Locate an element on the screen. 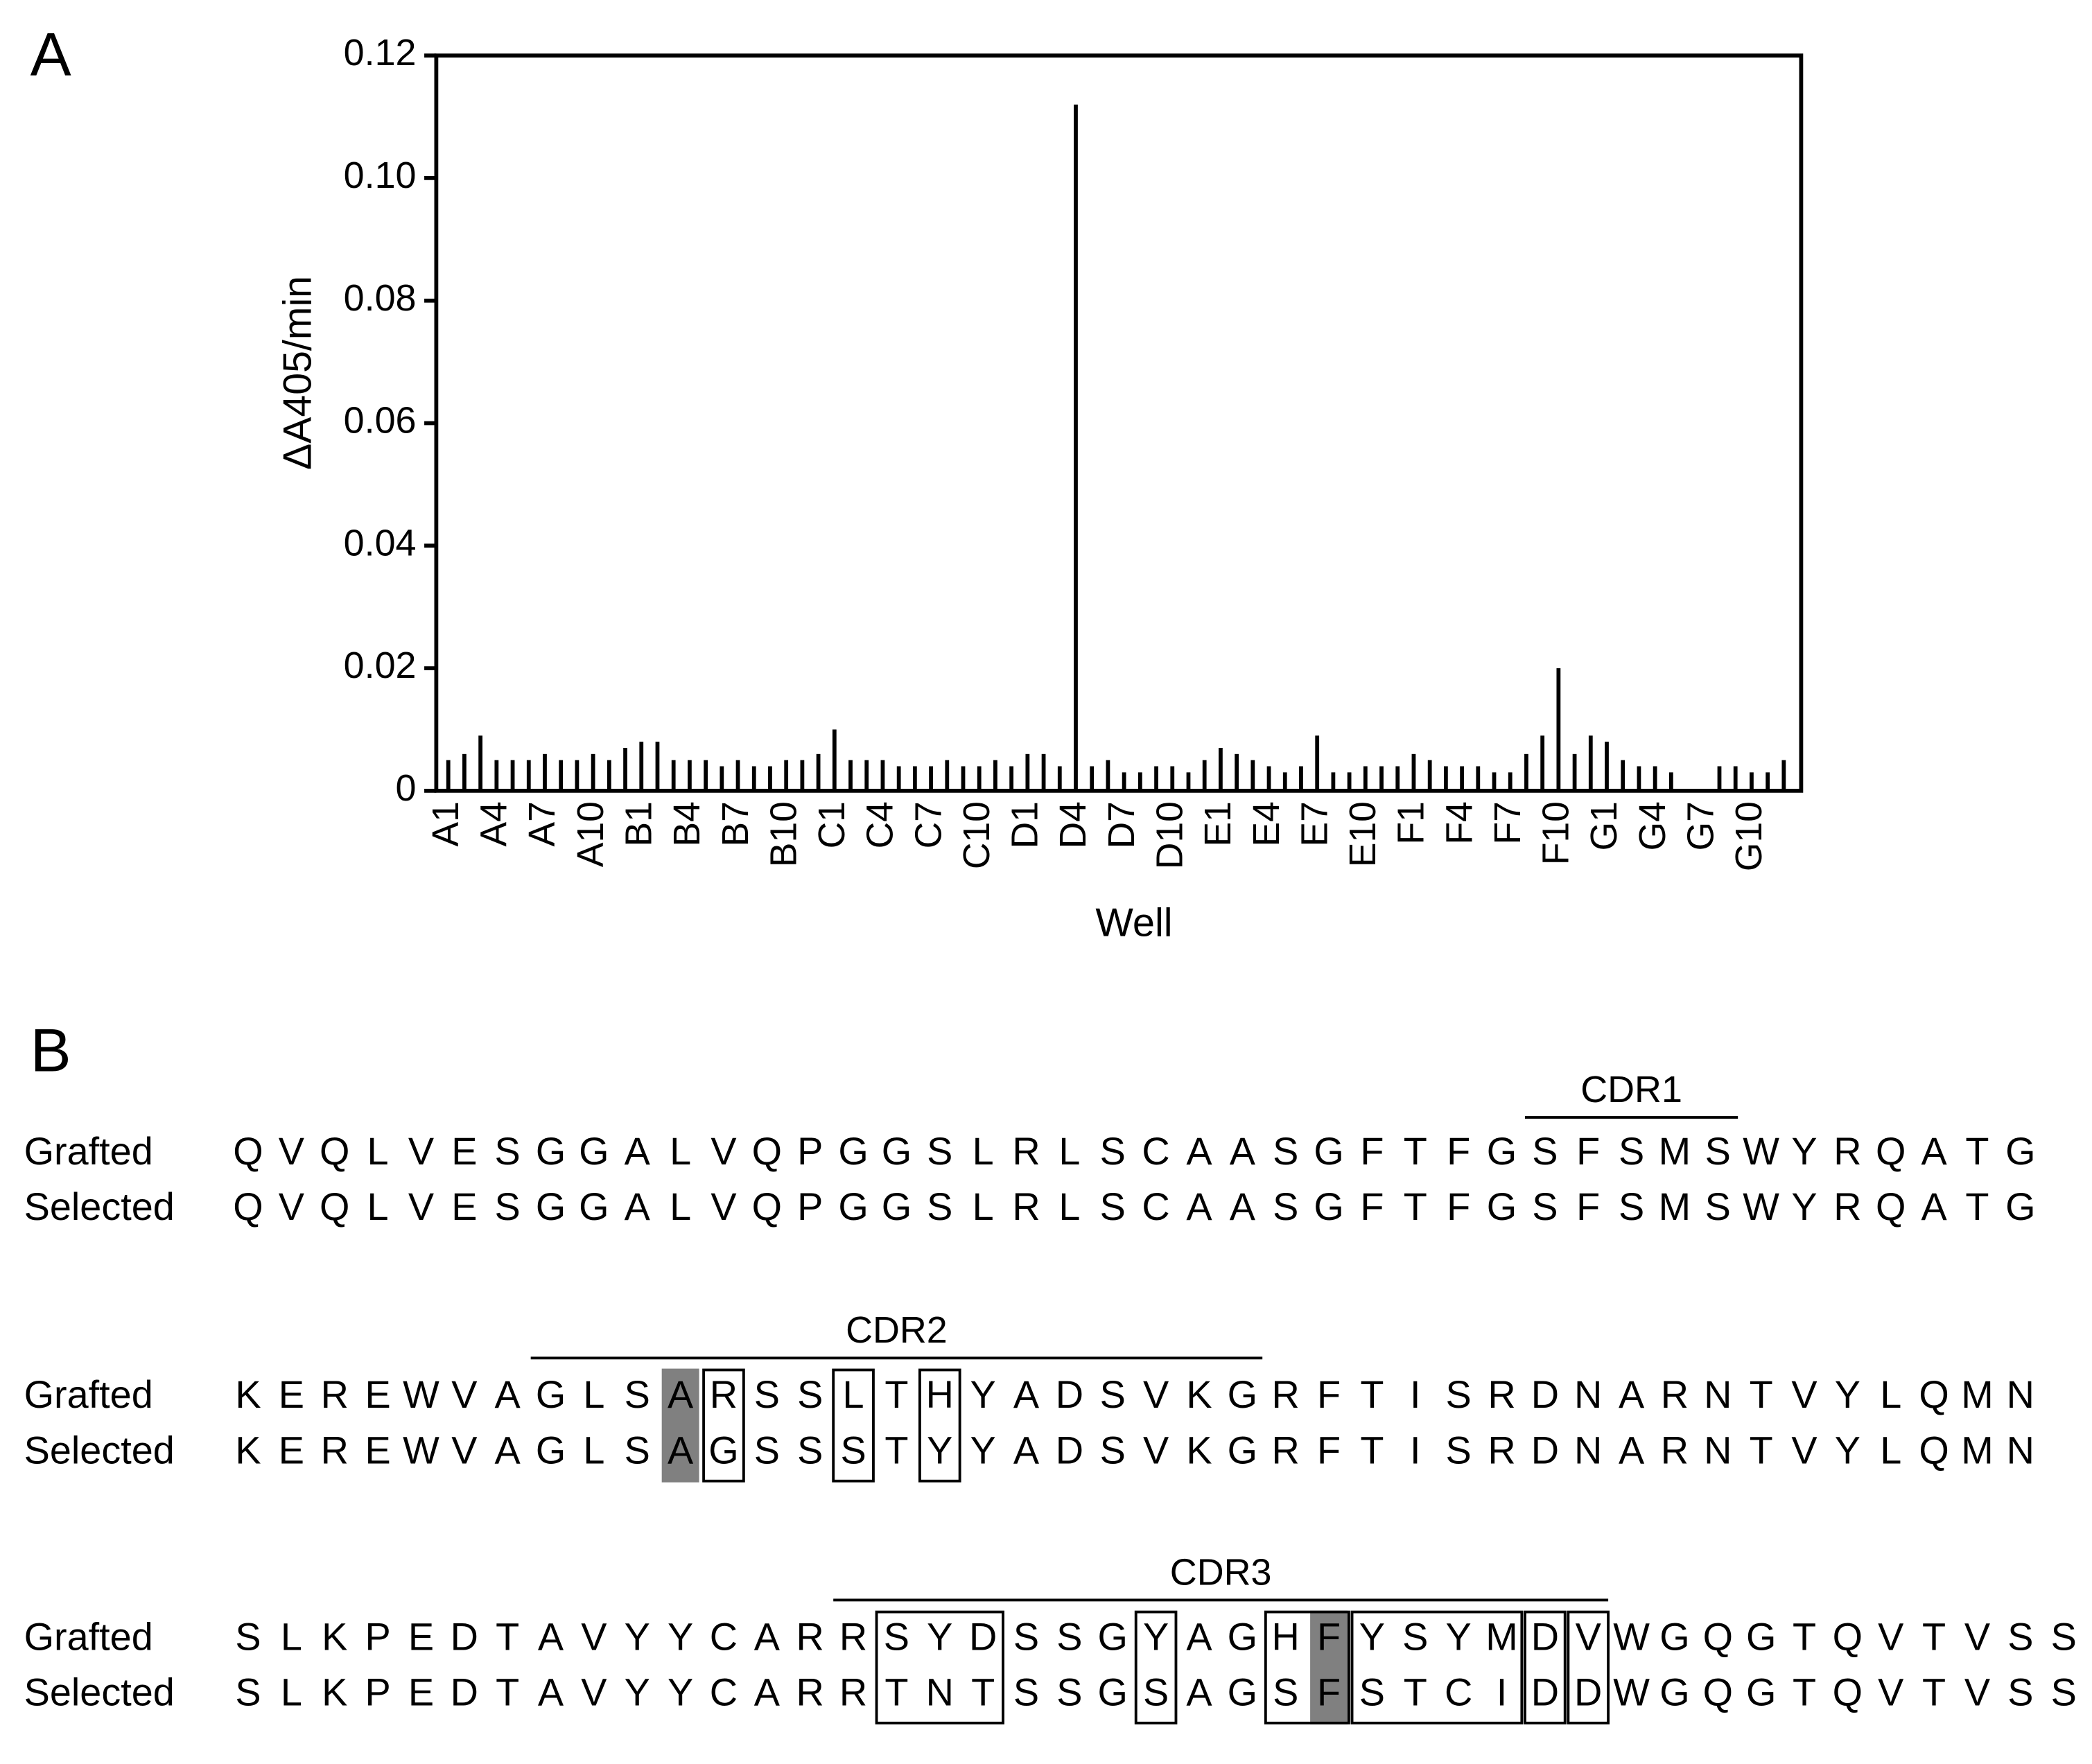 This screenshot has height=1764, width=2092. y-axis-label: ΔA405/min is located at coordinates (297, 373).